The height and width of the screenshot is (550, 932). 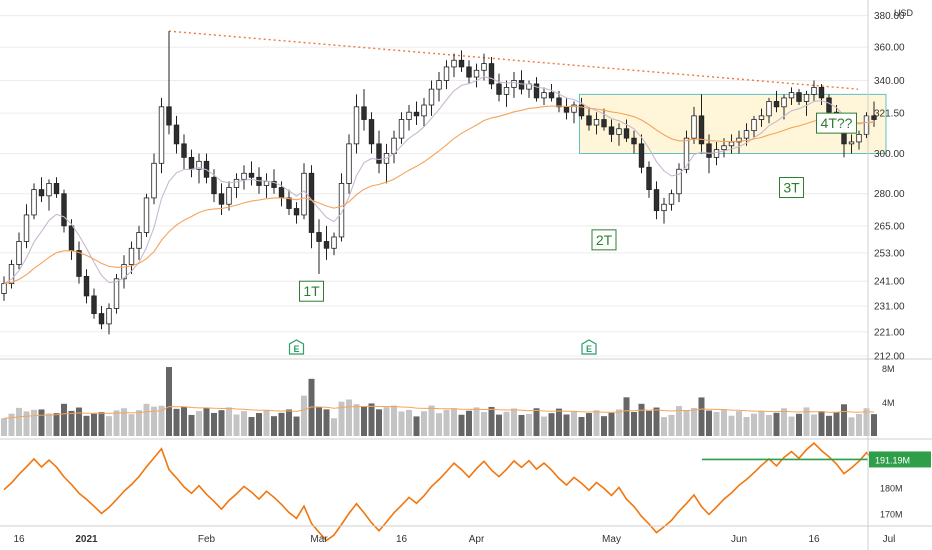 What do you see at coordinates (791, 188) in the screenshot?
I see `annotation-2: 3T` at bounding box center [791, 188].